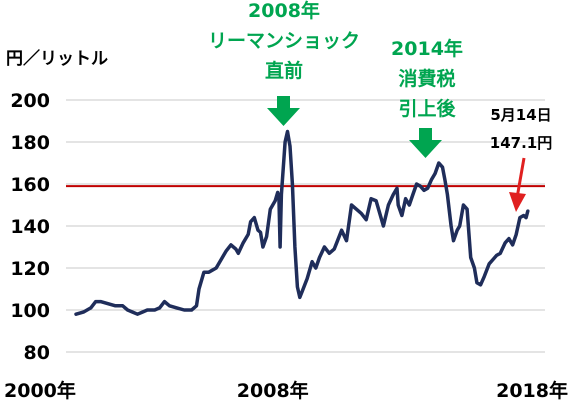 This screenshot has height=404, width=572. I want to click on y-tick-label-180: 180, so click(30, 143).